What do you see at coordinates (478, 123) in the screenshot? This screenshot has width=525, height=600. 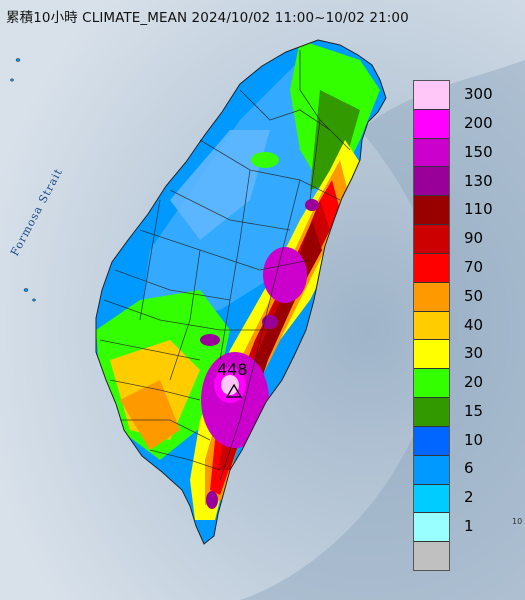 I see `legend-label: 200` at bounding box center [478, 123].